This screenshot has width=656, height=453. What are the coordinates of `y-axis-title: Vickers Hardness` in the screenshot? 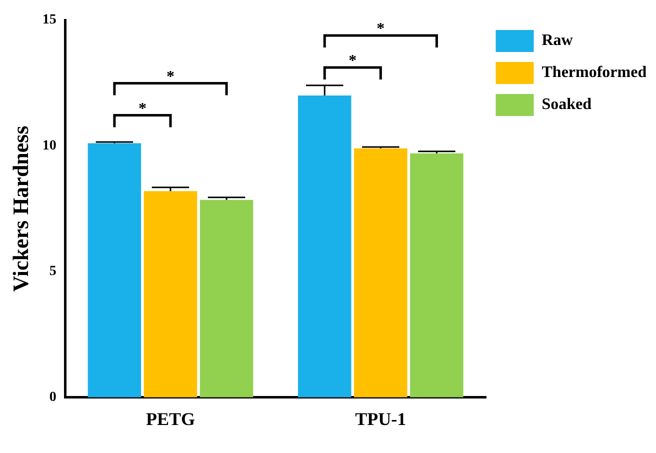 It's located at (20, 208).